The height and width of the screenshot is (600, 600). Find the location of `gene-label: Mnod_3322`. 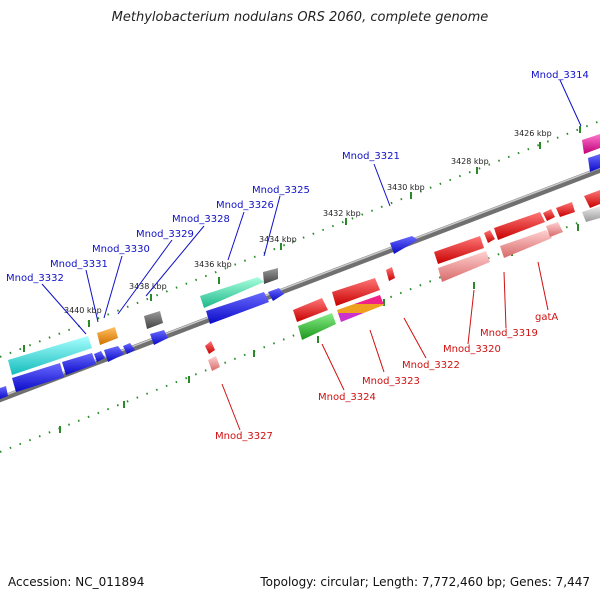

gene-label: Mnod_3322 is located at coordinates (431, 365).